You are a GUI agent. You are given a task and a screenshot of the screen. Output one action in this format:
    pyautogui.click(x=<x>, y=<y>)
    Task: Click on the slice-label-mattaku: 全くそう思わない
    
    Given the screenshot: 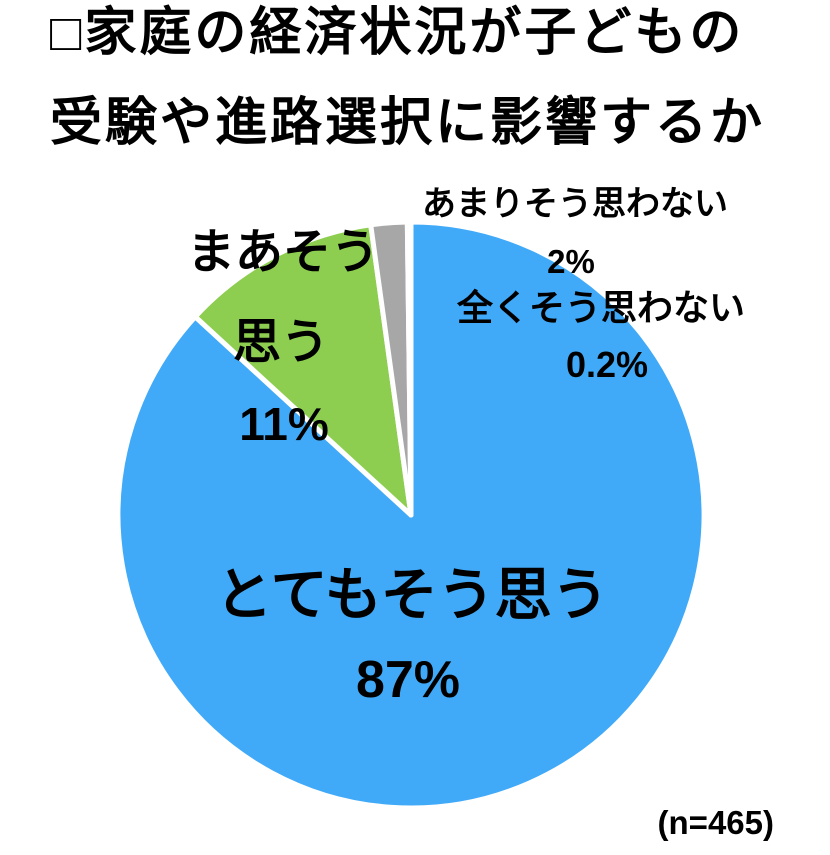 What is the action you would take?
    pyautogui.click(x=601, y=307)
    